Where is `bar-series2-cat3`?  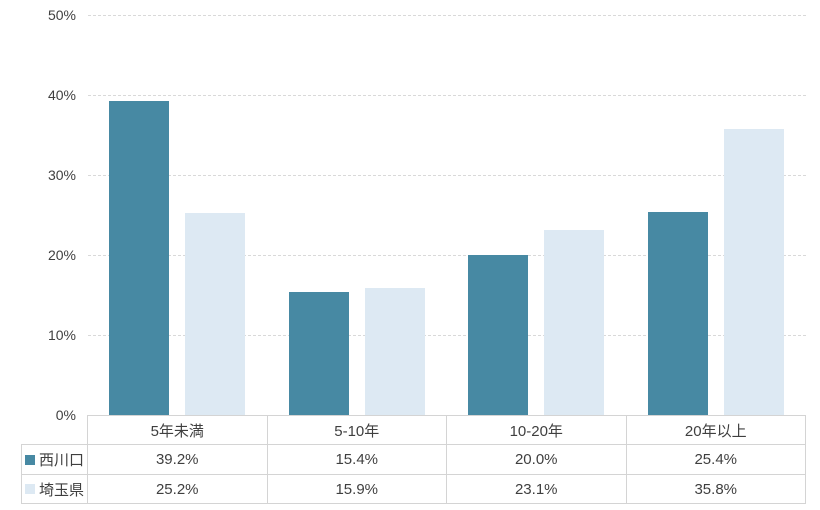 bar-series2-cat3 is located at coordinates (574, 322).